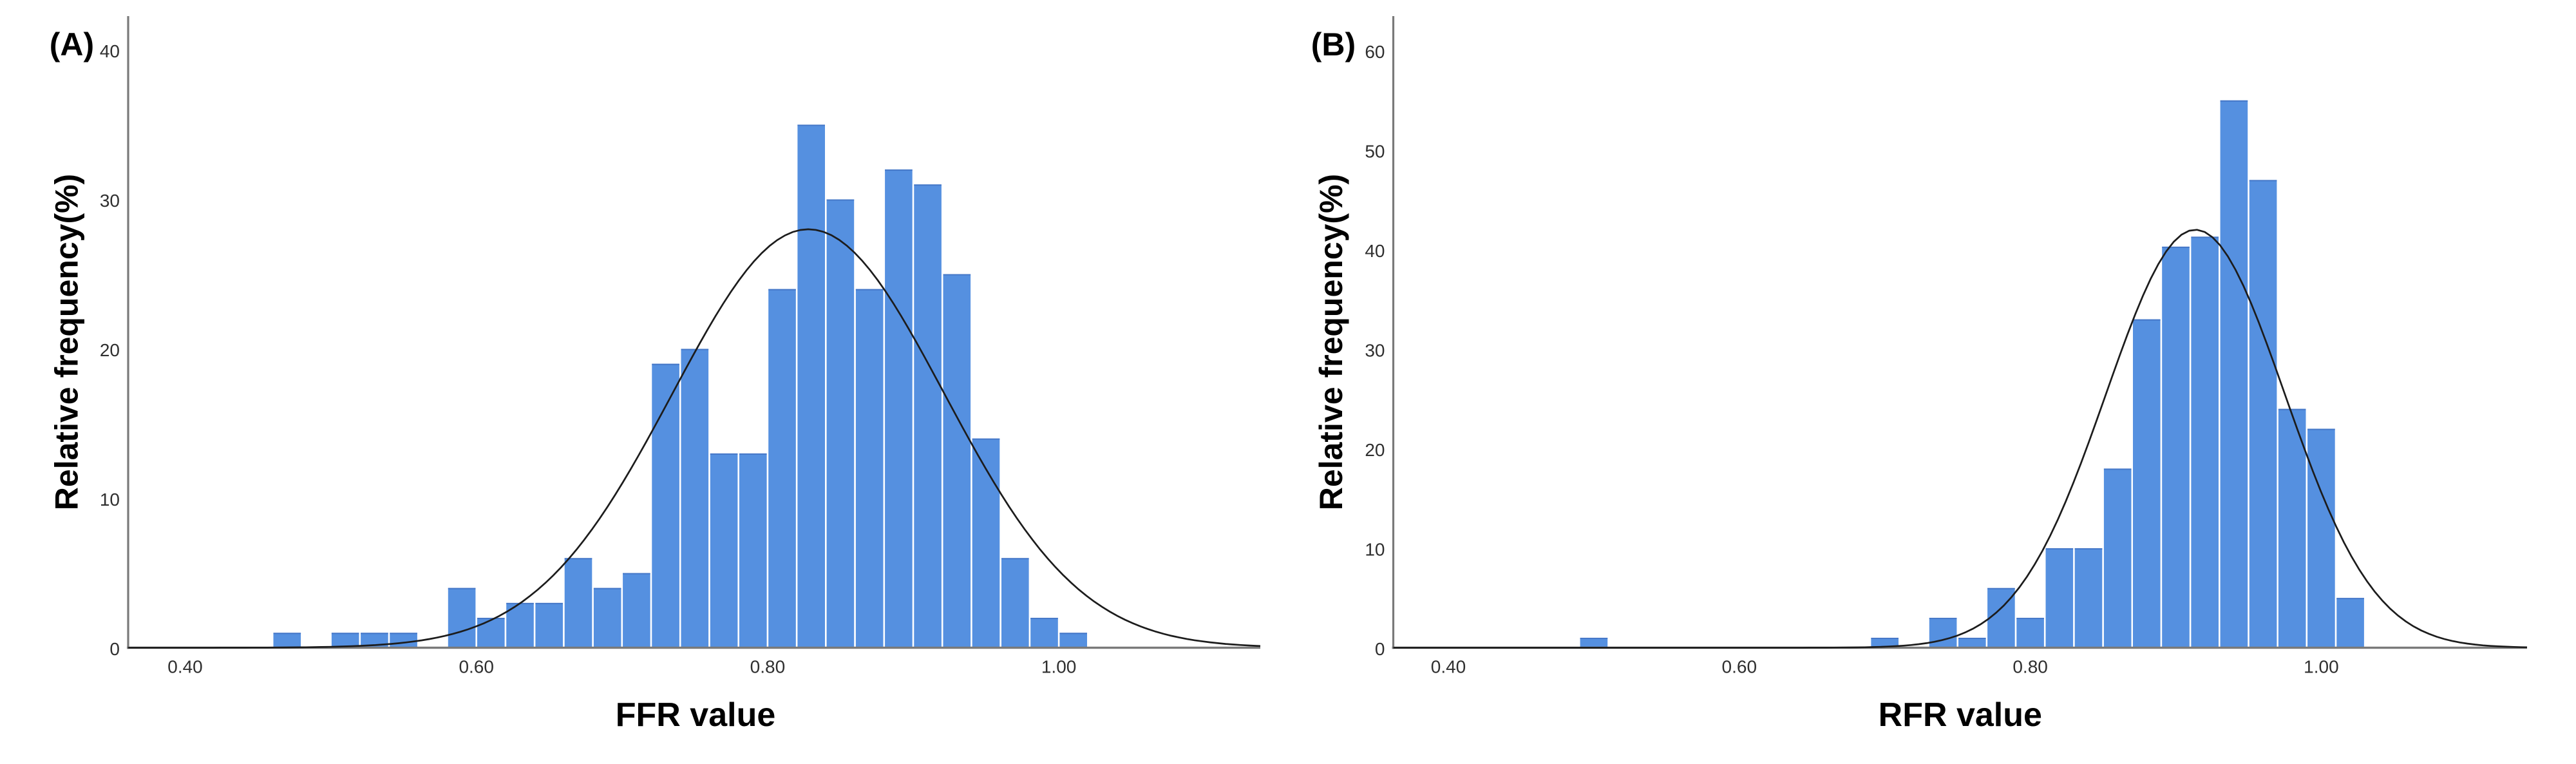  I want to click on svg-text: FFR value, so click(696, 715).